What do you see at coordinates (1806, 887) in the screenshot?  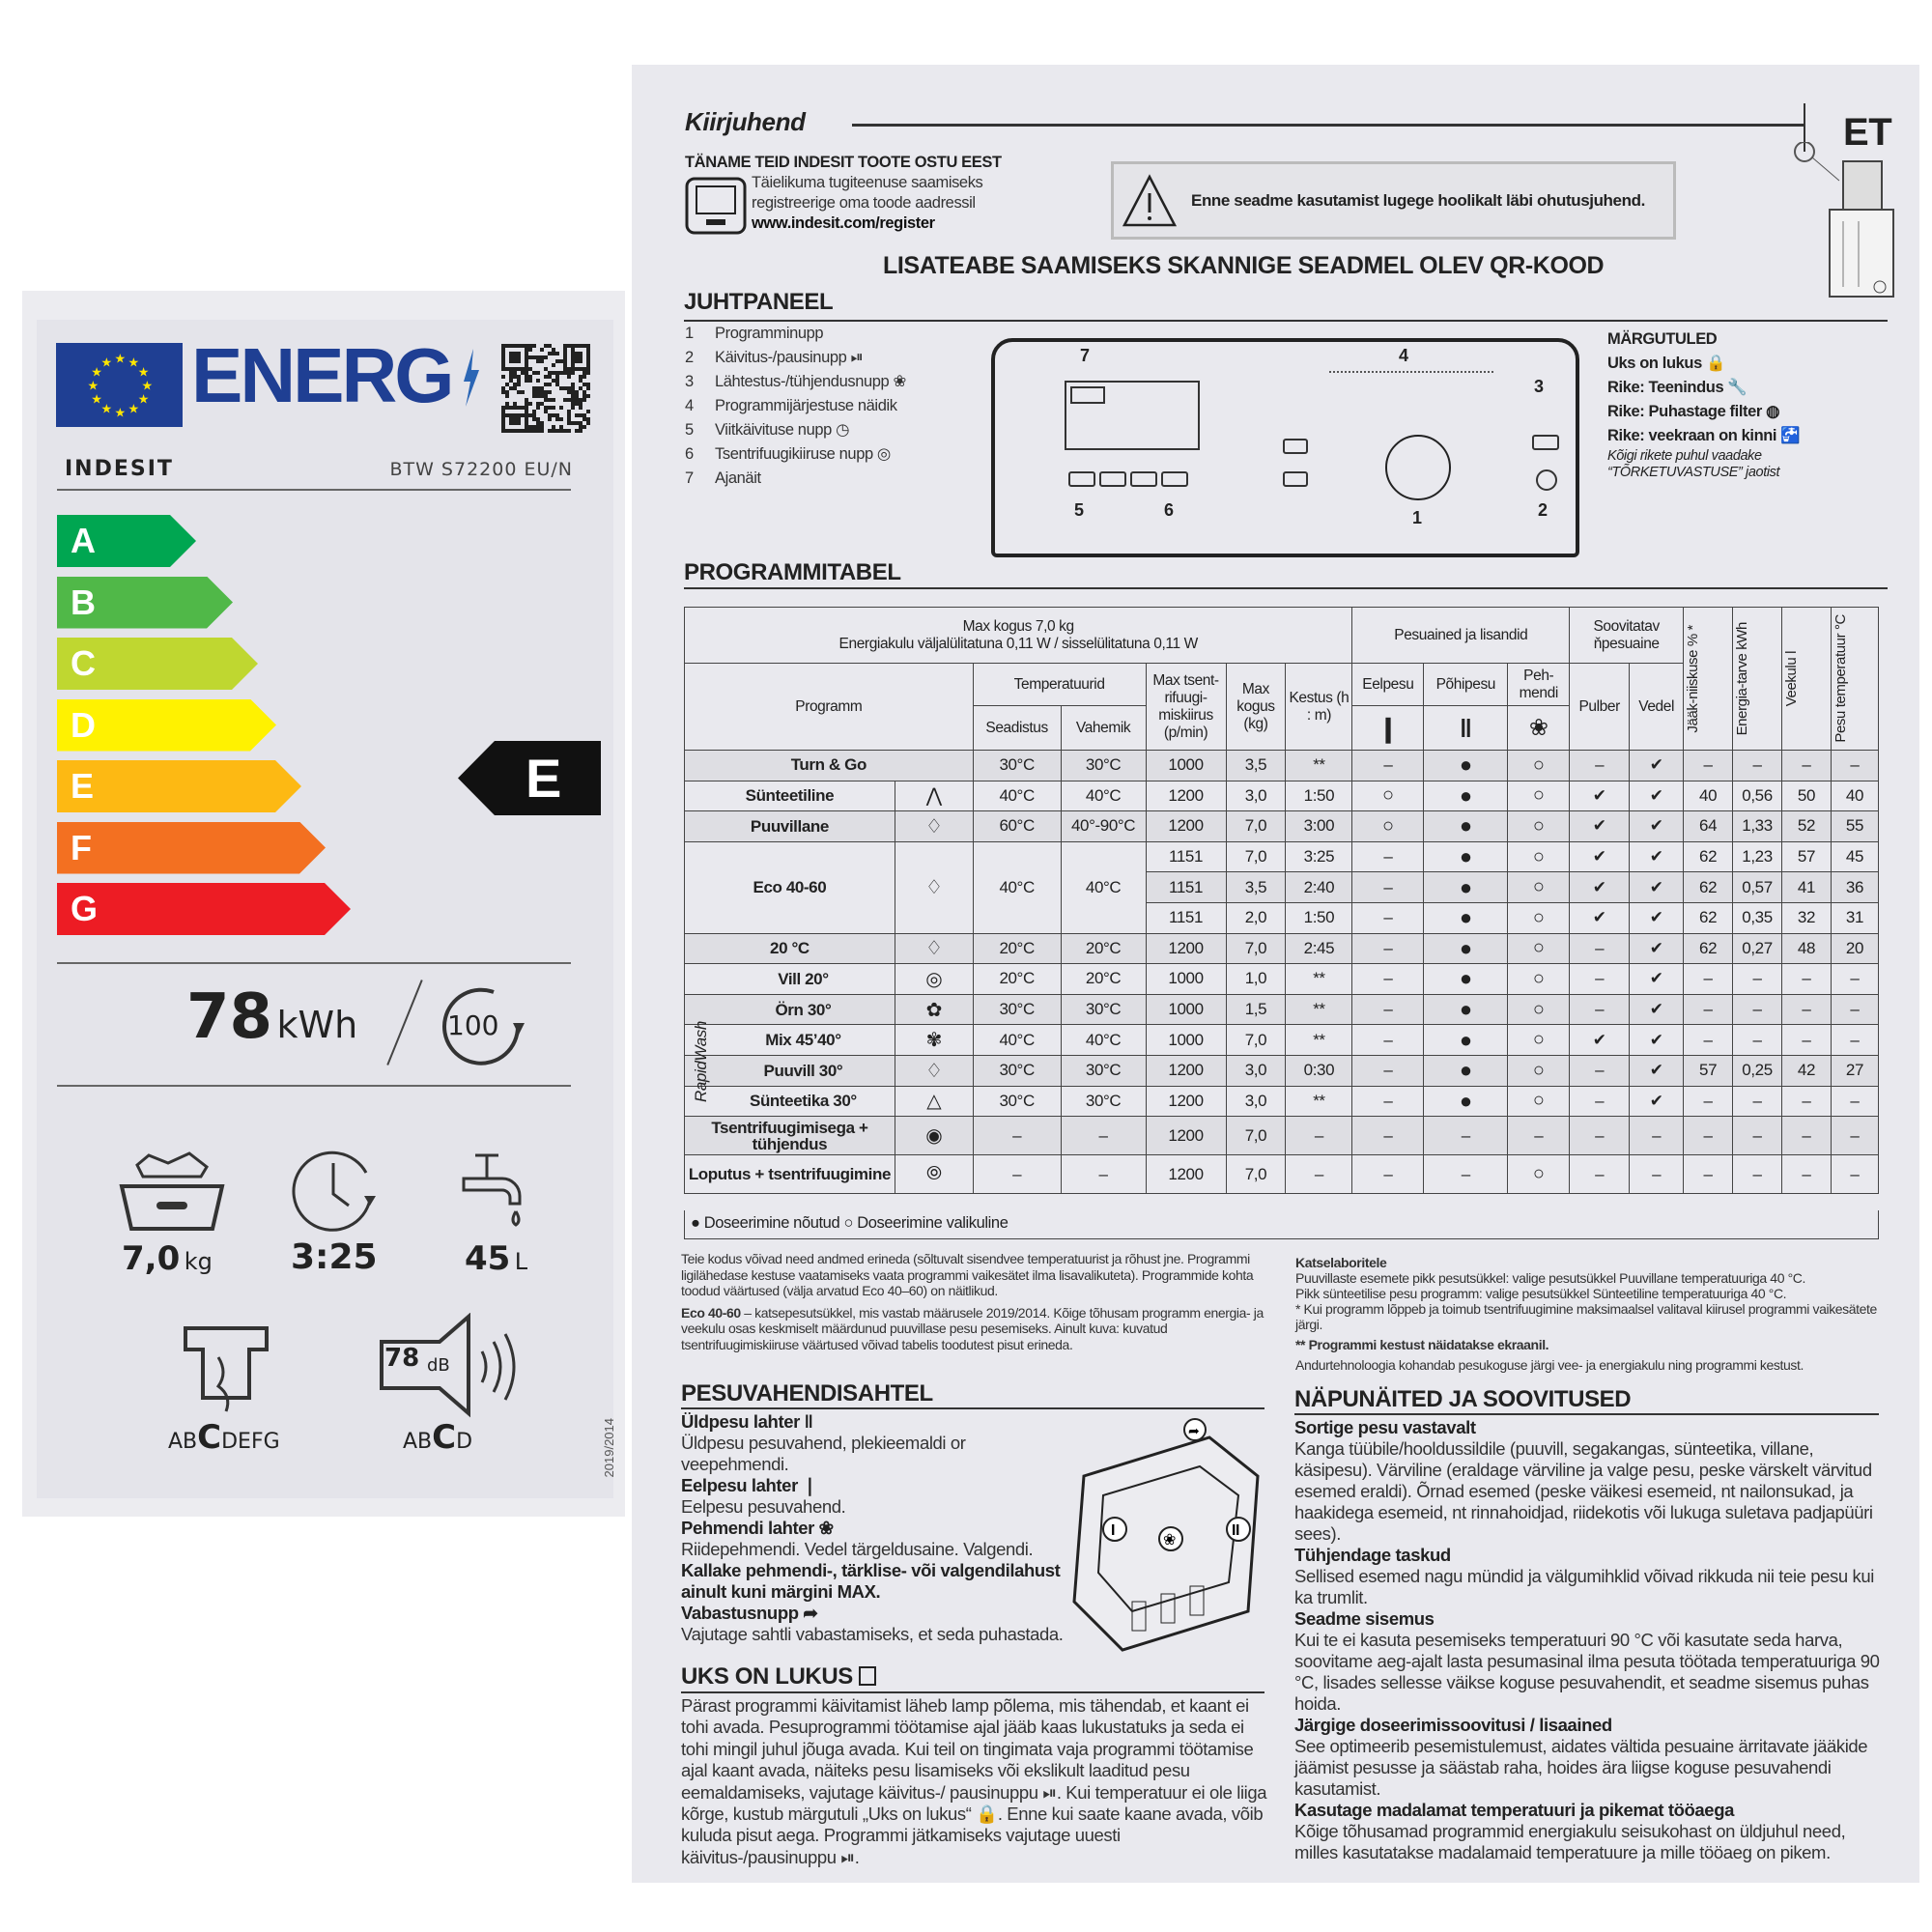 I see `cell-water: 41` at bounding box center [1806, 887].